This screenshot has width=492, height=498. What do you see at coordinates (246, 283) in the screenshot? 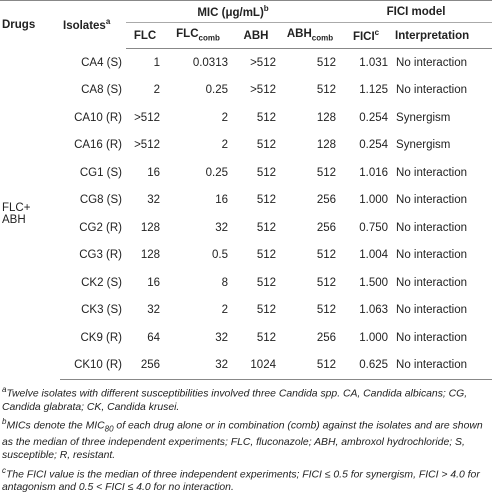
I see `table-row: CK2 (S) 16 8 512 512 1.500 No interaction` at bounding box center [246, 283].